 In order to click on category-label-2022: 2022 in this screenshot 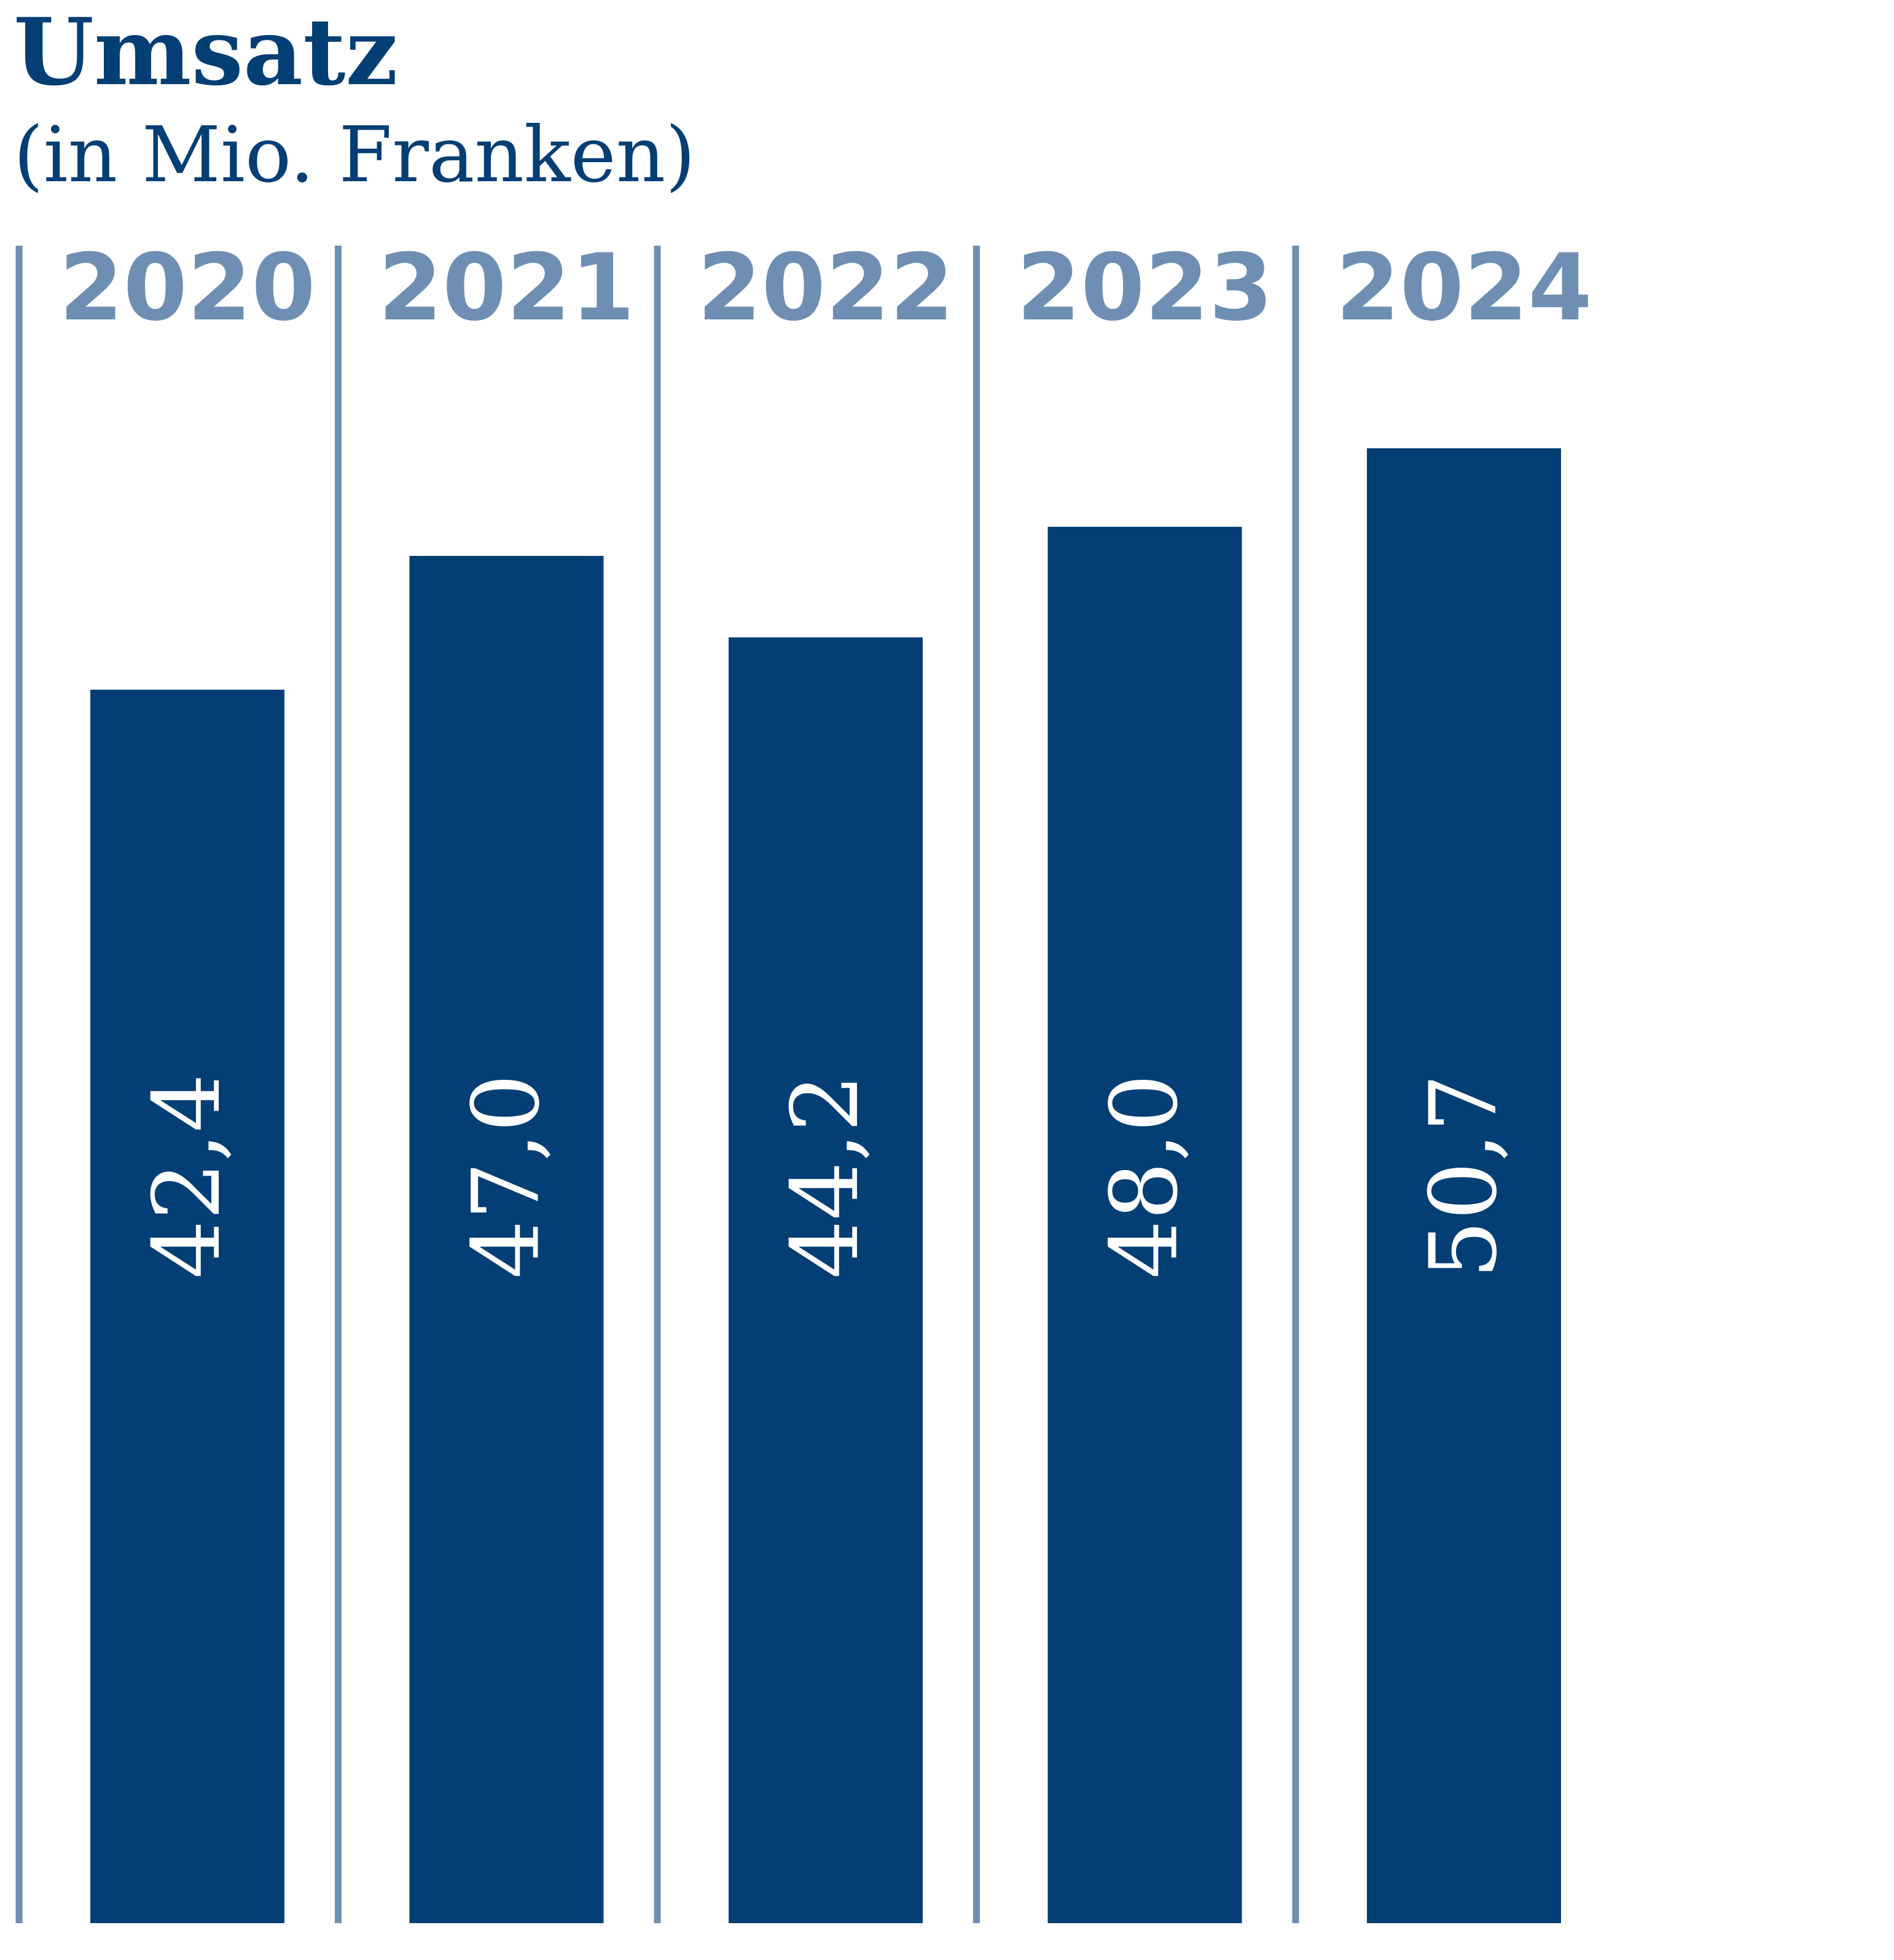, I will do `click(825, 288)`.